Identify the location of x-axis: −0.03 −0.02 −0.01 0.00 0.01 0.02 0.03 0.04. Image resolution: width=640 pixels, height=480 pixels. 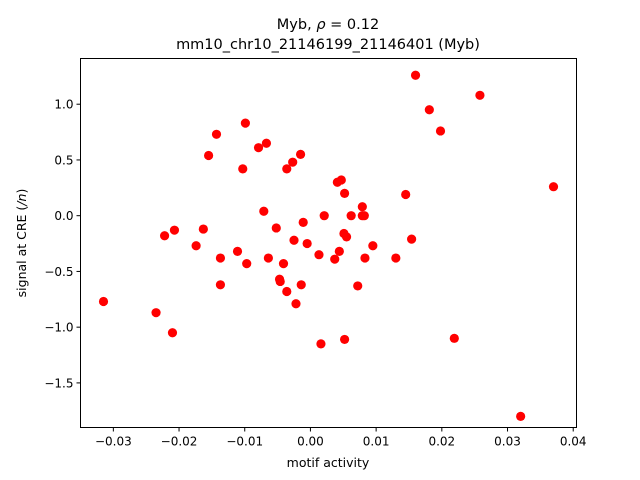
(341, 438).